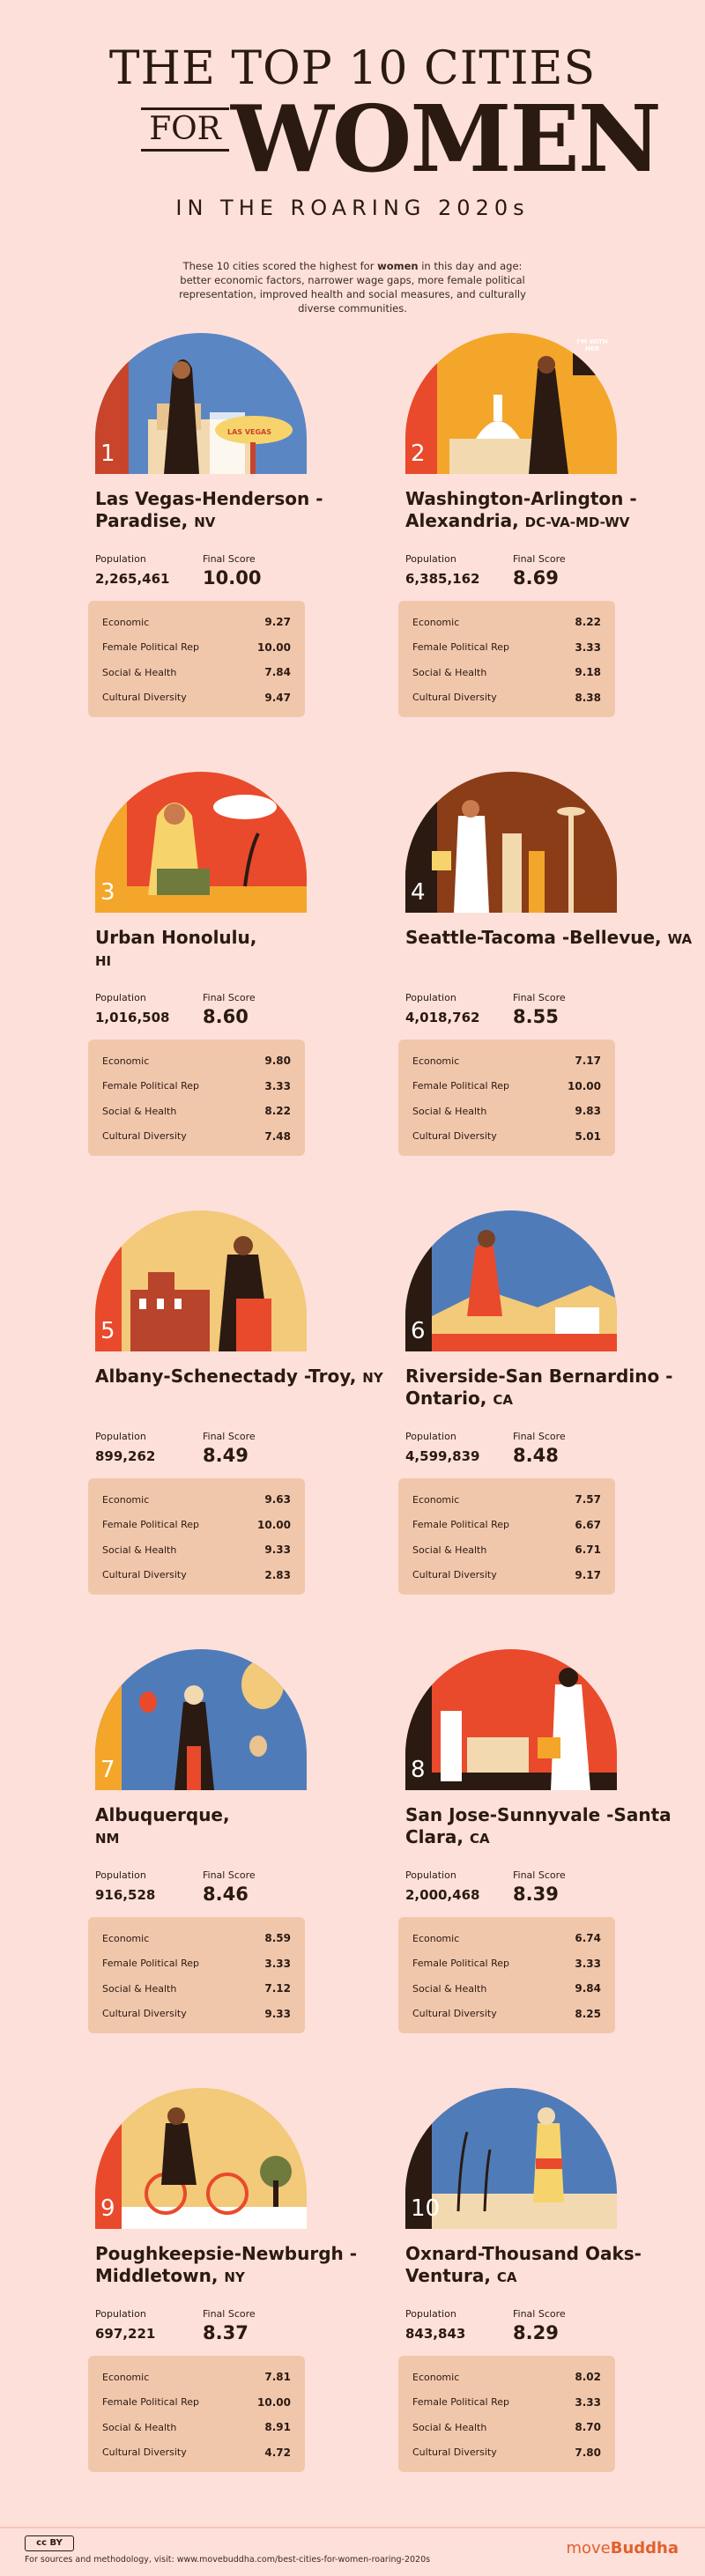 This screenshot has width=705, height=2576. I want to click on final-score-value: 10.00, so click(232, 578).